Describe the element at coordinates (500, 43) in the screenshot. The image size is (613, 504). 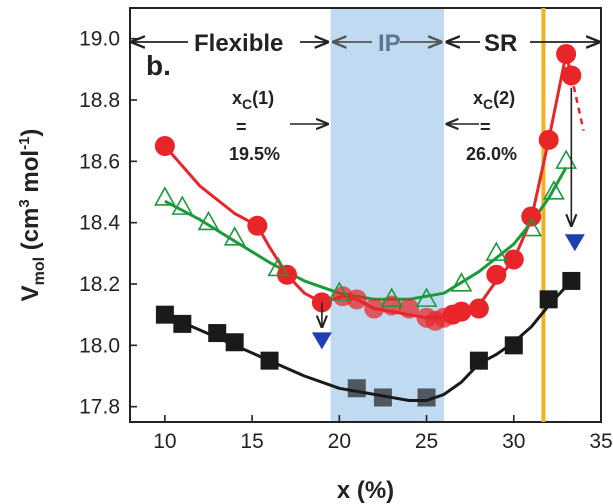
I see `region-label-sr: SR` at that location.